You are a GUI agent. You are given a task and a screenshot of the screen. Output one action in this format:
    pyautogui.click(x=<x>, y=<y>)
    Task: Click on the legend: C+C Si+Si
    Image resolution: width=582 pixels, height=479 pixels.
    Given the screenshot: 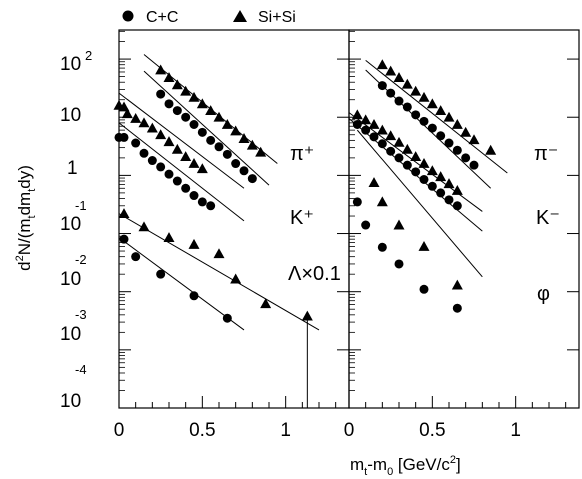 What is the action you would take?
    pyautogui.click(x=209, y=17)
    